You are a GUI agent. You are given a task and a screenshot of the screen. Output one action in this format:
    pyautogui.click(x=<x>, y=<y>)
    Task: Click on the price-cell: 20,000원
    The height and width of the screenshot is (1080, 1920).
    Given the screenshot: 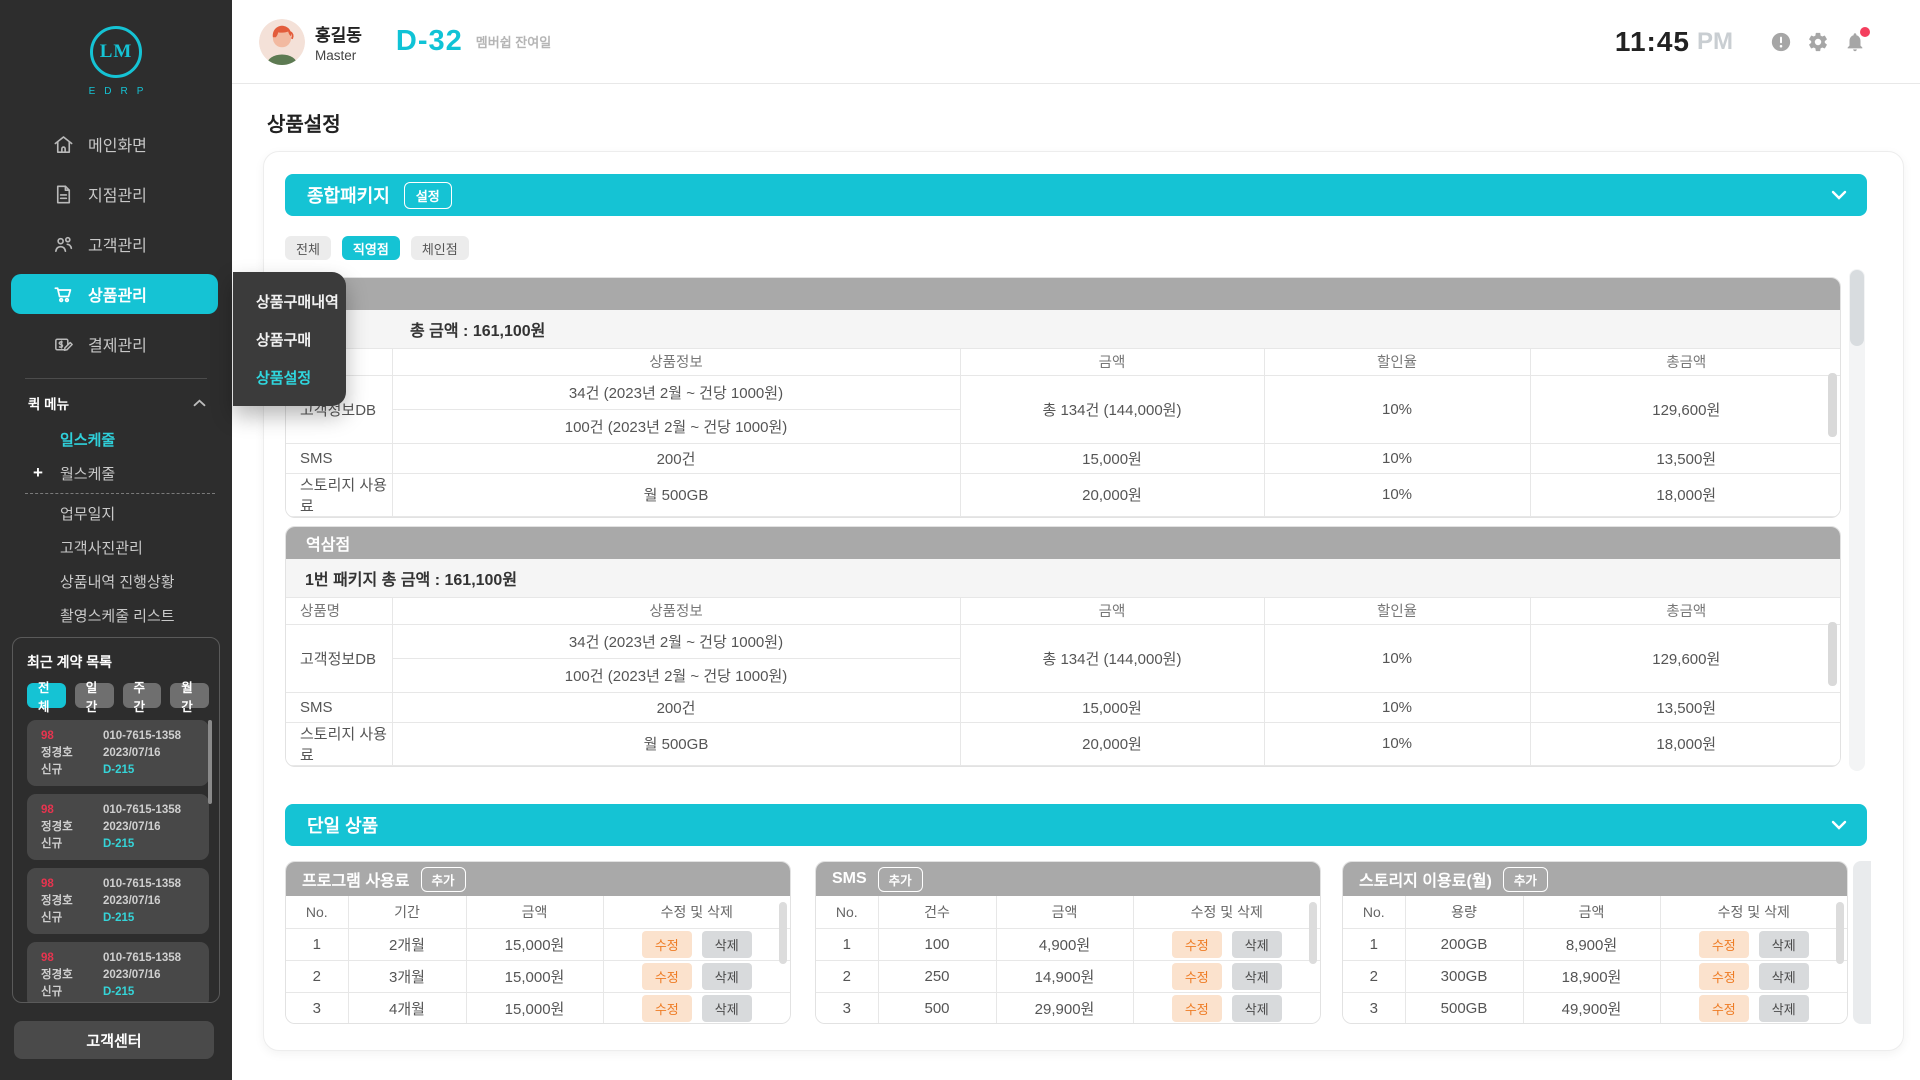 What is the action you would take?
    pyautogui.click(x=1112, y=494)
    